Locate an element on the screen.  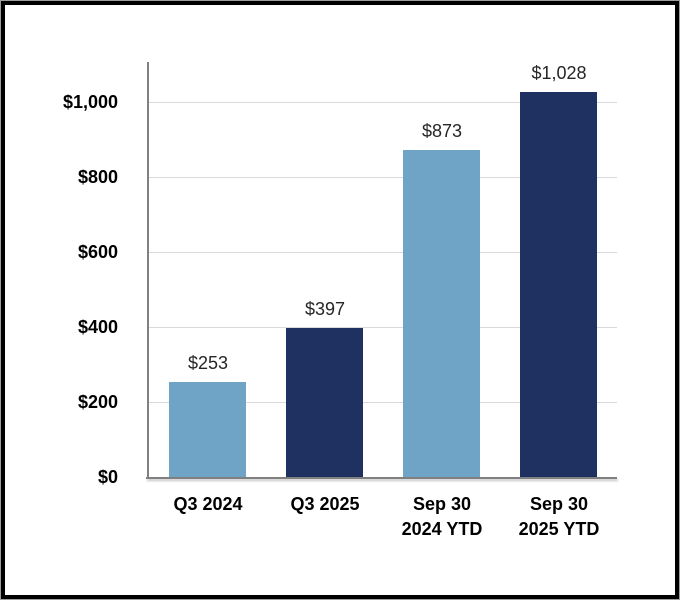
x-axis-category-label: Q3 2024 is located at coordinates (208, 504).